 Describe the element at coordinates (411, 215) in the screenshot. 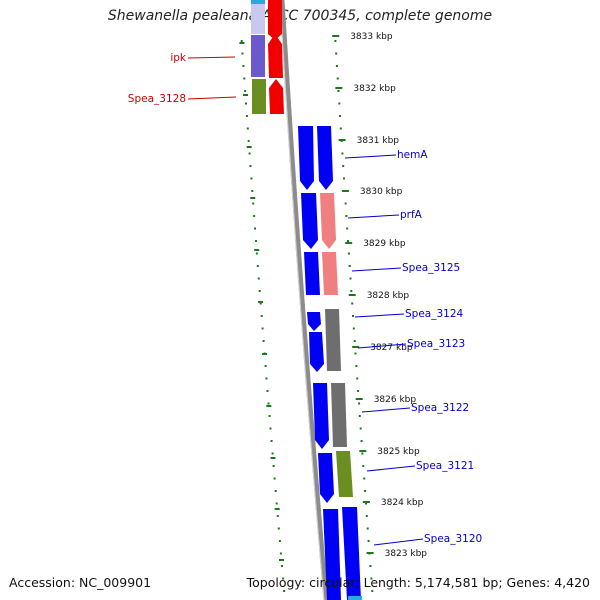

I see `gene-label: prfA` at that location.